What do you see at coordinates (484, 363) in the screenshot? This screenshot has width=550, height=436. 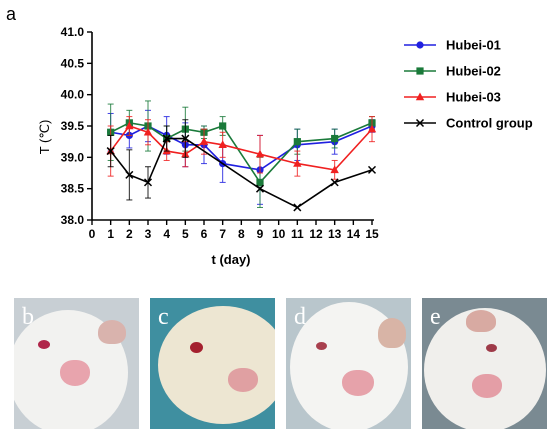 I see `photo-panel-e: e` at bounding box center [484, 363].